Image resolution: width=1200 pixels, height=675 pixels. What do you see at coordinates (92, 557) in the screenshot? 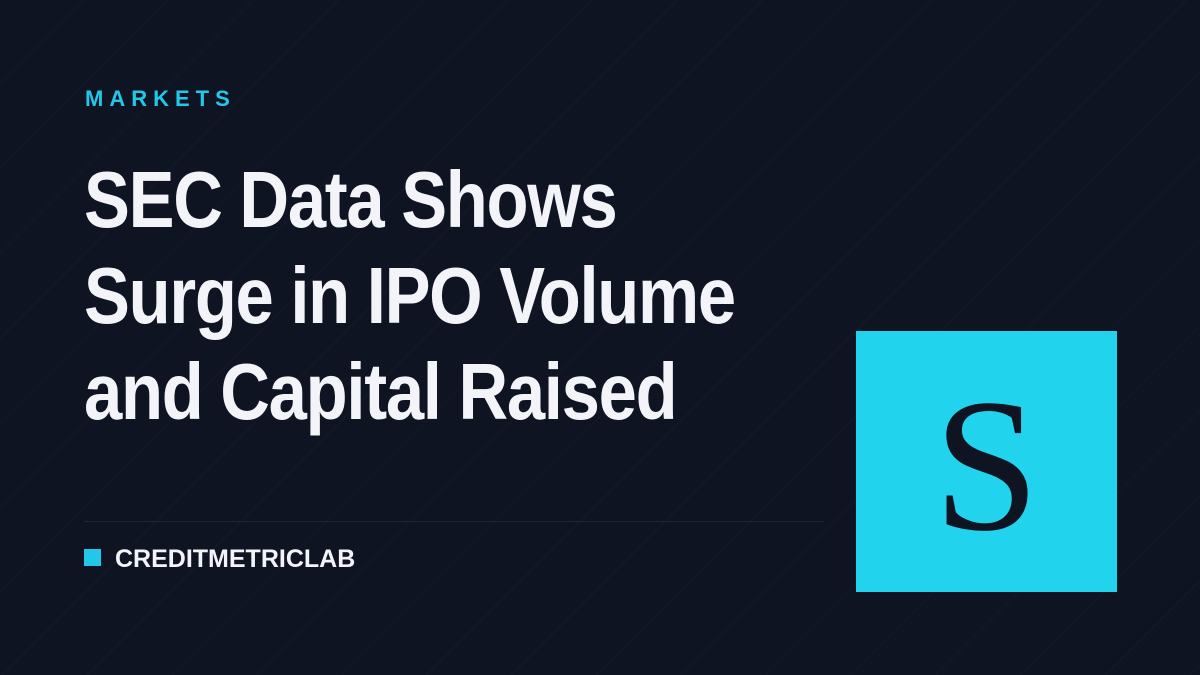
I see `brand-marker` at bounding box center [92, 557].